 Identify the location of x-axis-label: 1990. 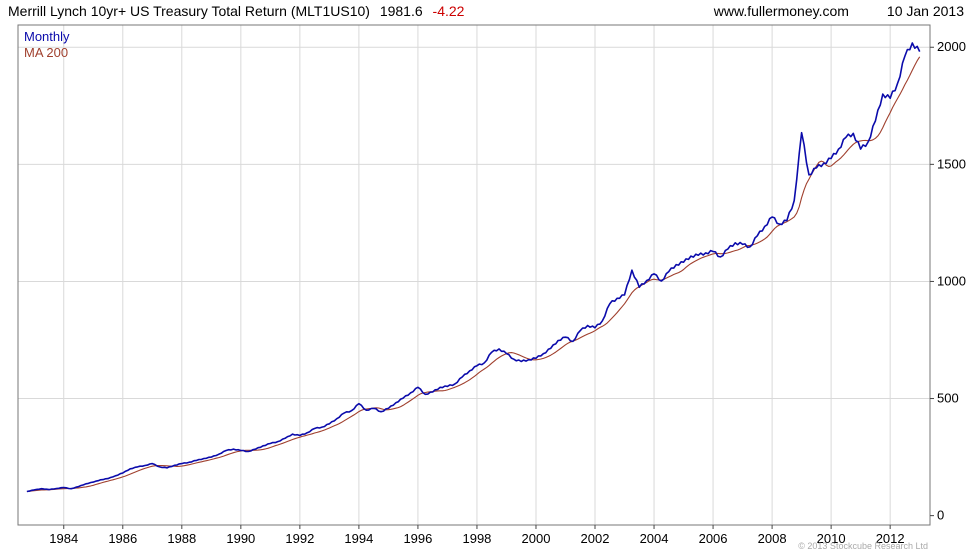
(240, 538).